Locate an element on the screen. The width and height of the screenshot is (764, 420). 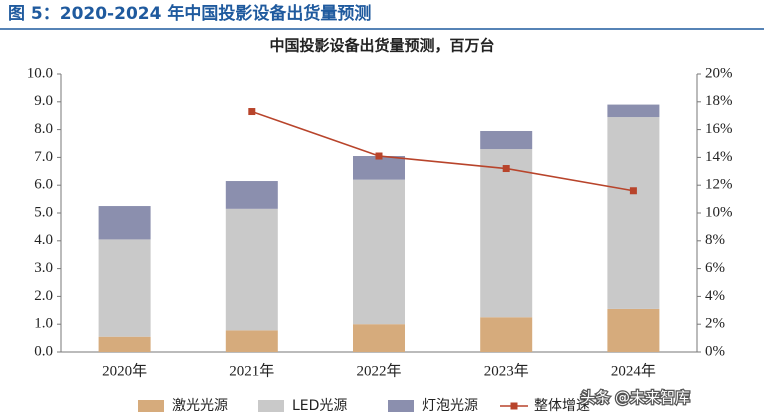
y-tick-label: 8.0 is located at coordinates (43, 129).